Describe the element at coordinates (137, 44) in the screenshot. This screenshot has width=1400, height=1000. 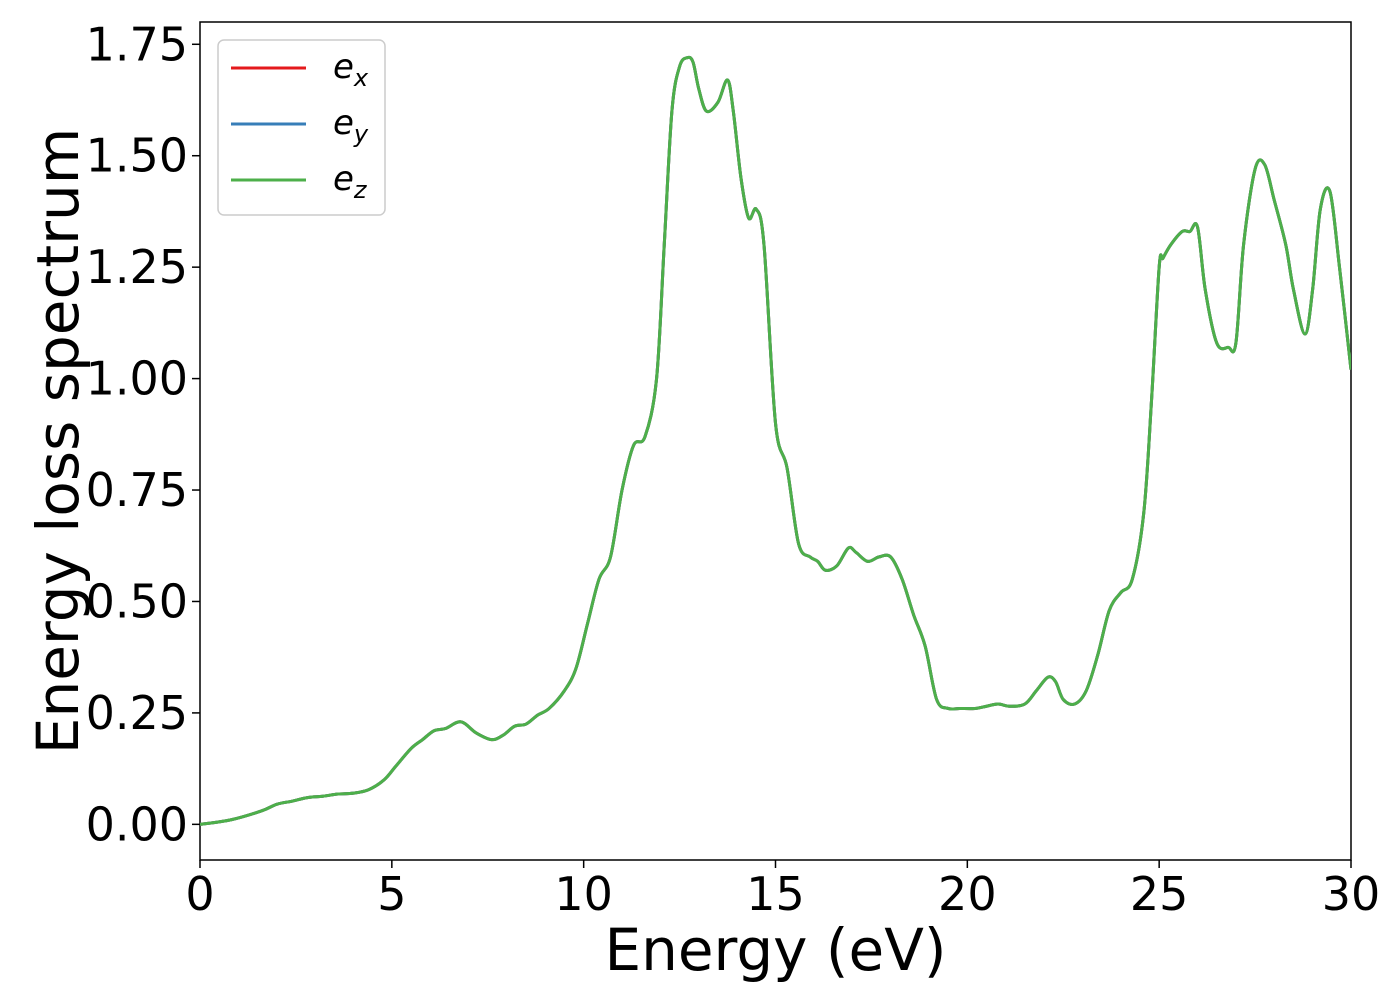
I see `y-tick-label: 1.75` at that location.